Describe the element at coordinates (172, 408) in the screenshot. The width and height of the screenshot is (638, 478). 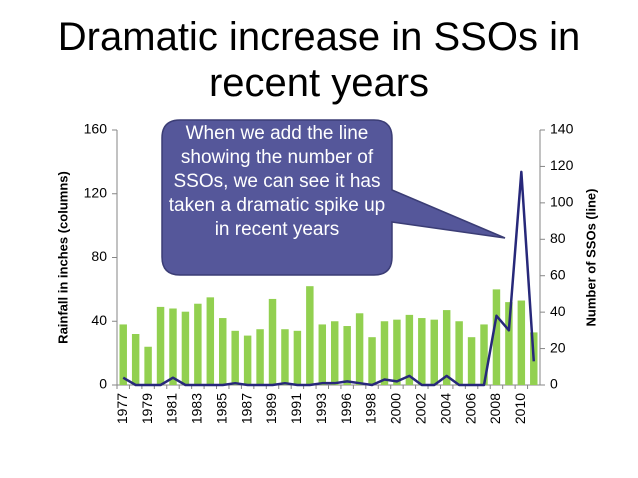
I see `x-tick-label: 1981` at that location.